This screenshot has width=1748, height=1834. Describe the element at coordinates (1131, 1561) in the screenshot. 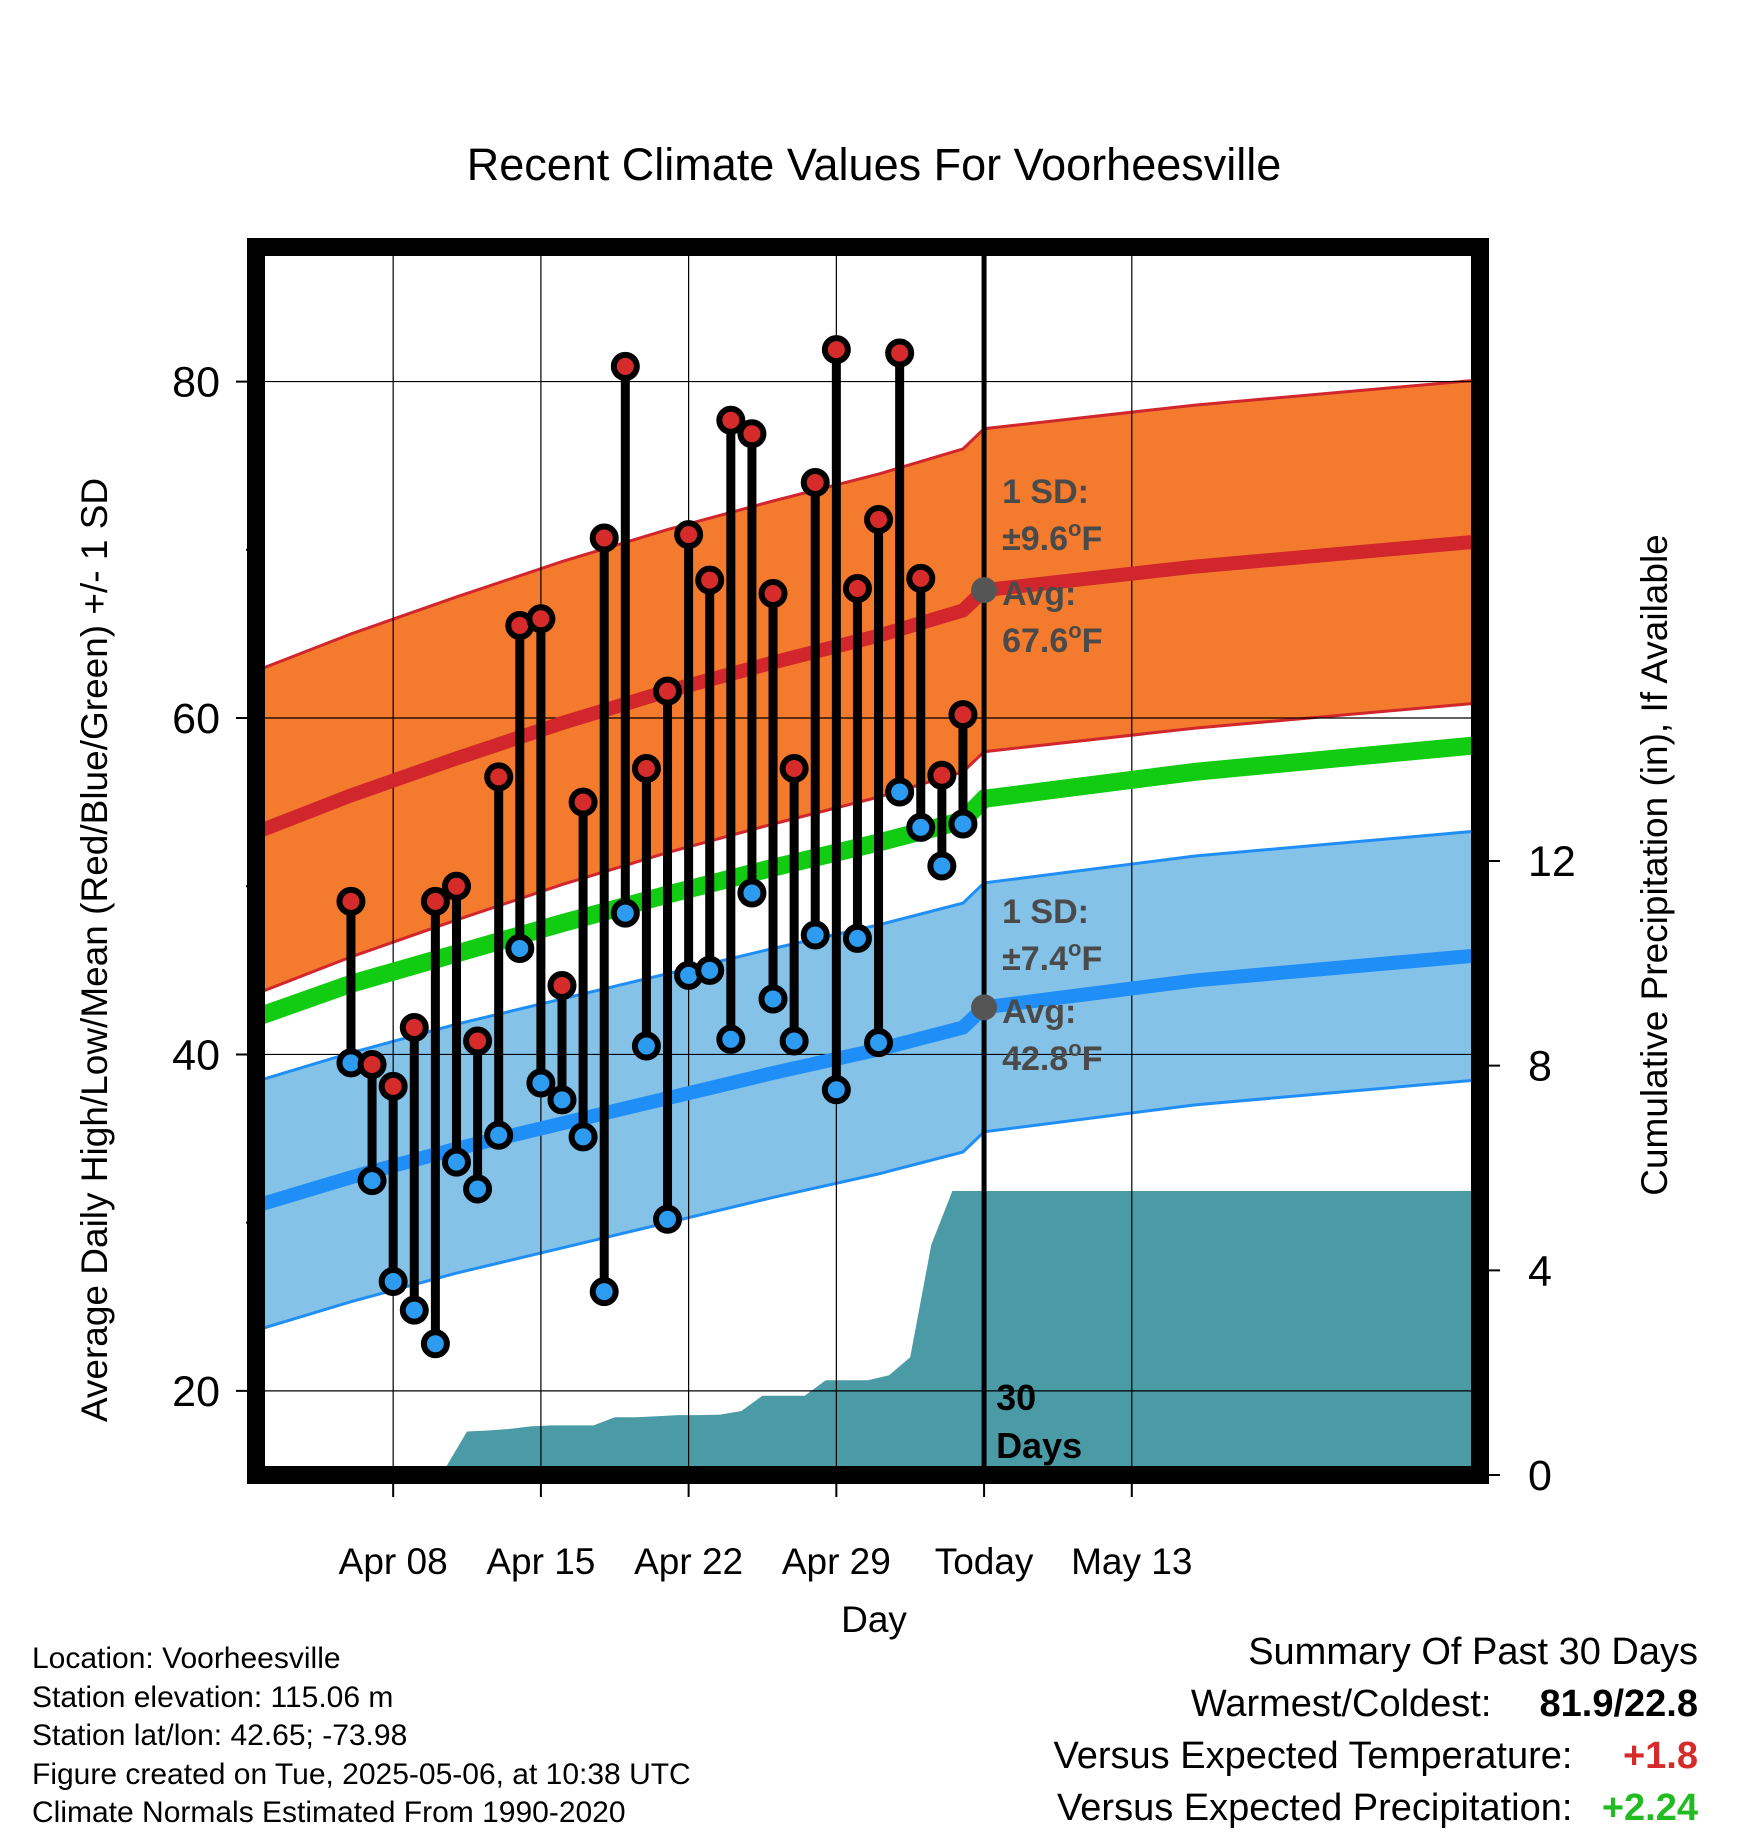

I see `x-tick-label: May 13` at that location.